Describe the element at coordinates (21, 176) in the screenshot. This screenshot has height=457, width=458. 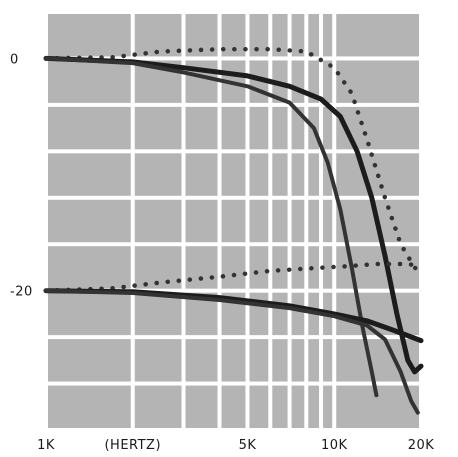
I see `y-axis-tick-labels: 0 -20` at that location.